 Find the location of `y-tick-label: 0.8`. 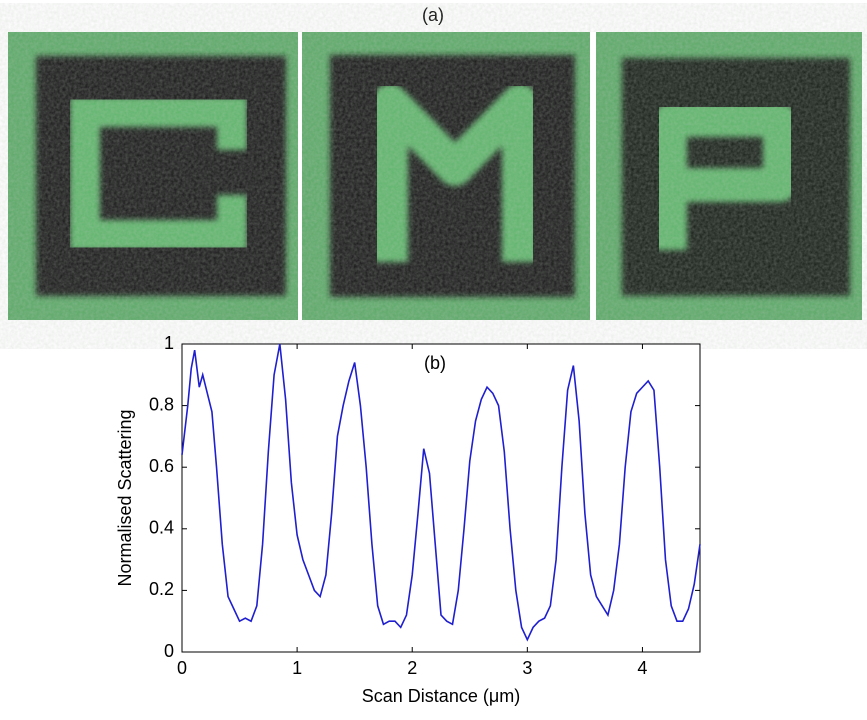

y-tick-label: 0.8 is located at coordinates (161, 404).